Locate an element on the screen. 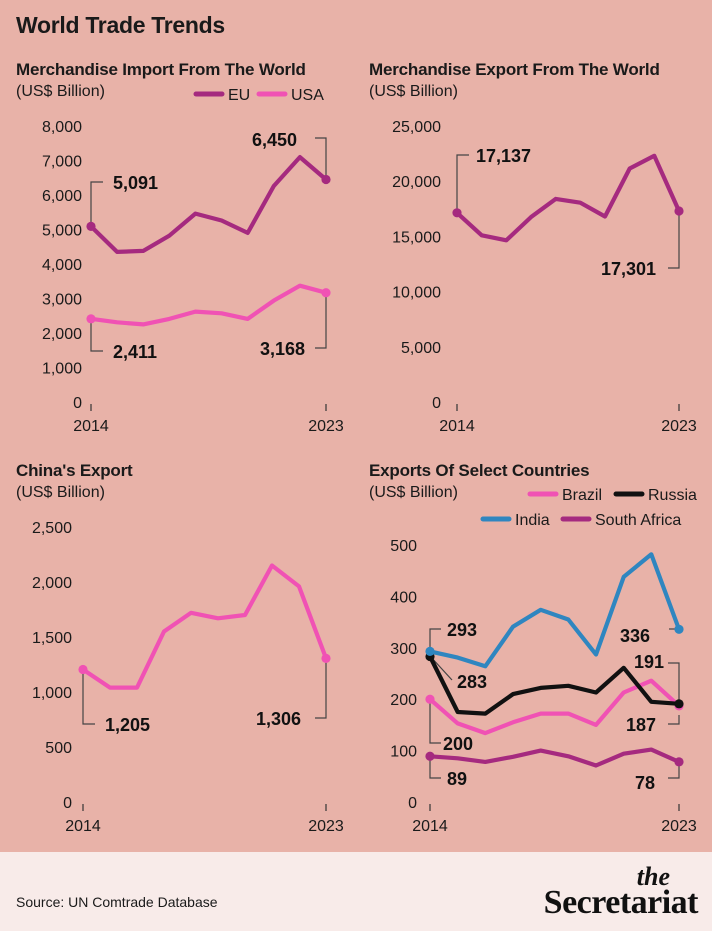 The width and height of the screenshot is (712, 931). legend-label: Russia is located at coordinates (672, 495).